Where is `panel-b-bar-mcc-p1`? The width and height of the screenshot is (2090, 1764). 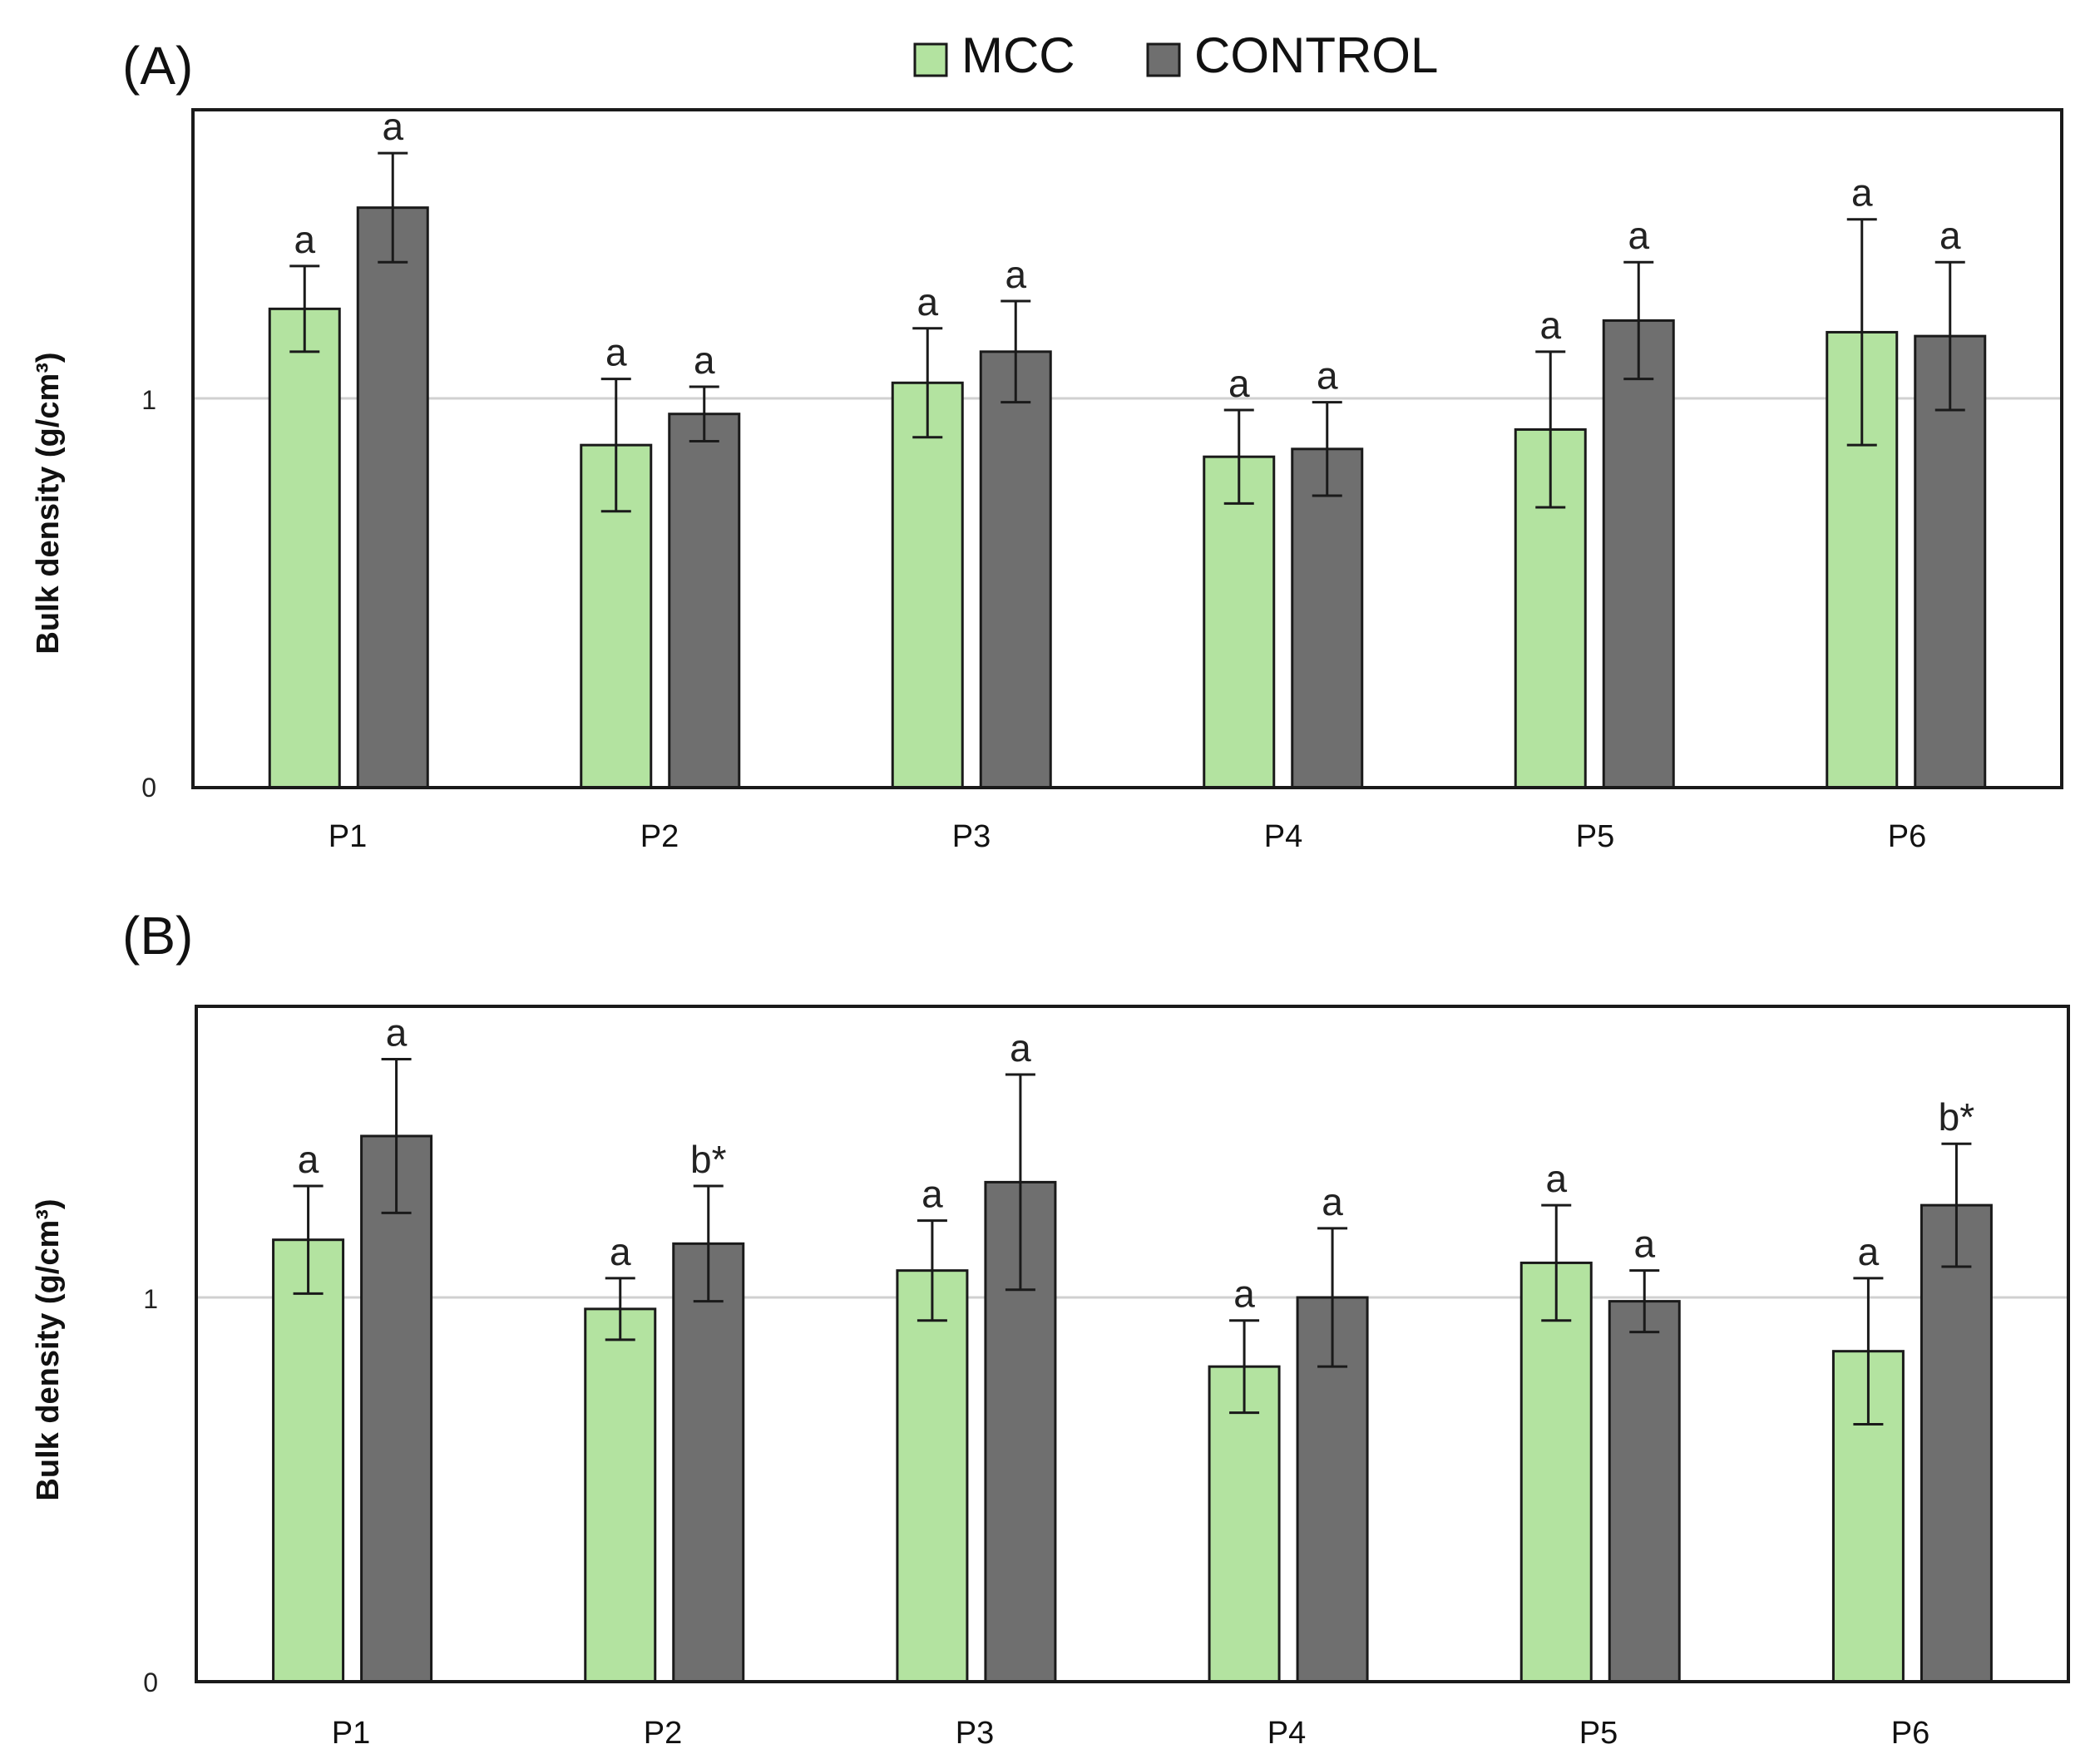 panel-b-bar-mcc-p1 is located at coordinates (308, 1460).